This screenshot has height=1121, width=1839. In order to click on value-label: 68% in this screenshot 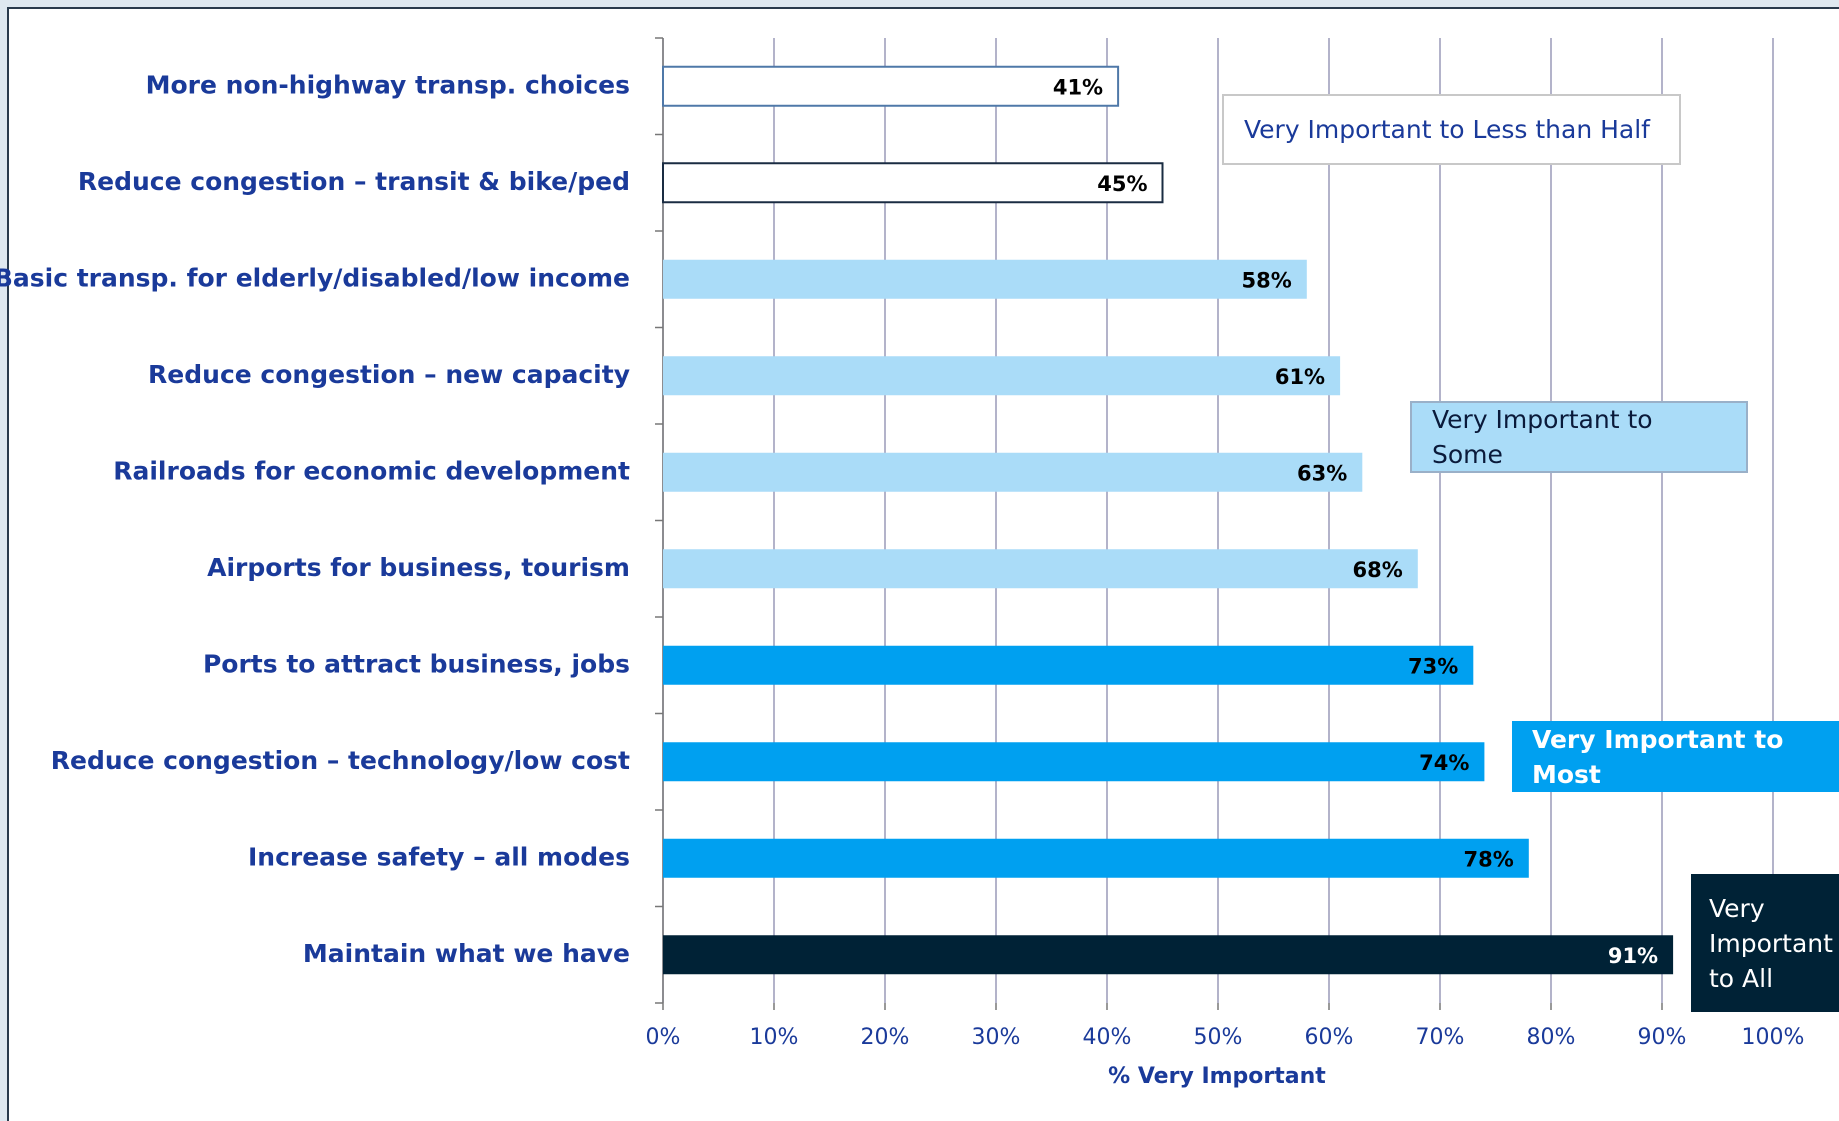, I will do `click(1378, 570)`.